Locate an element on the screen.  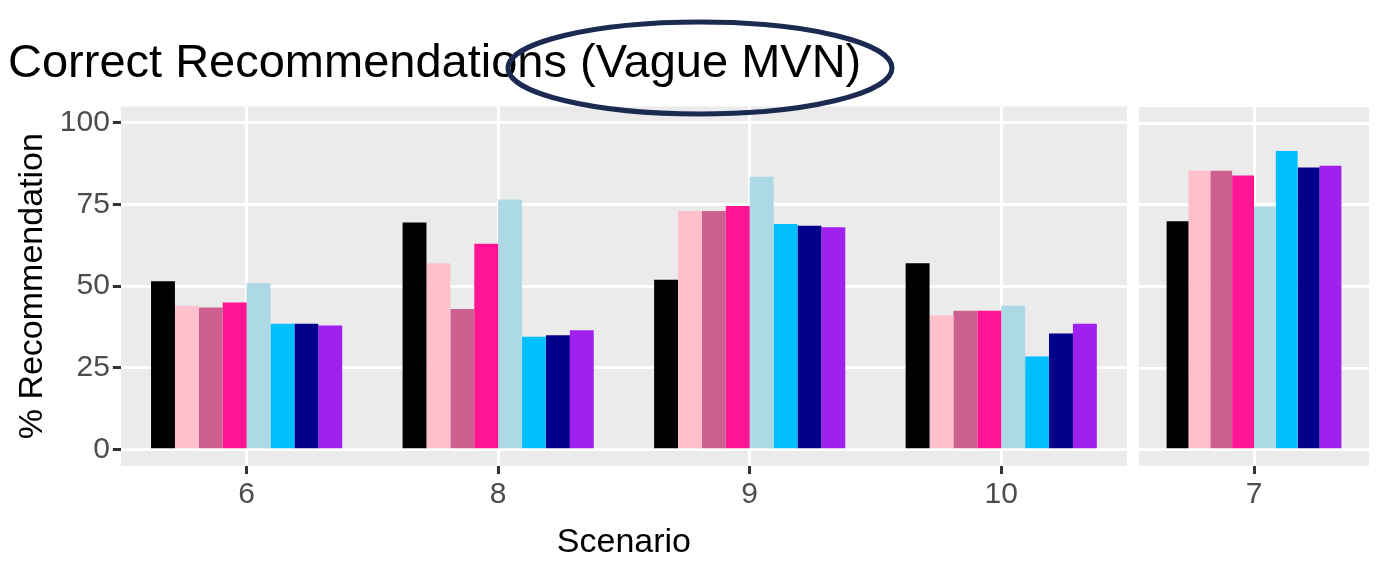
y-tick-label: 50 is located at coordinates (93, 284).